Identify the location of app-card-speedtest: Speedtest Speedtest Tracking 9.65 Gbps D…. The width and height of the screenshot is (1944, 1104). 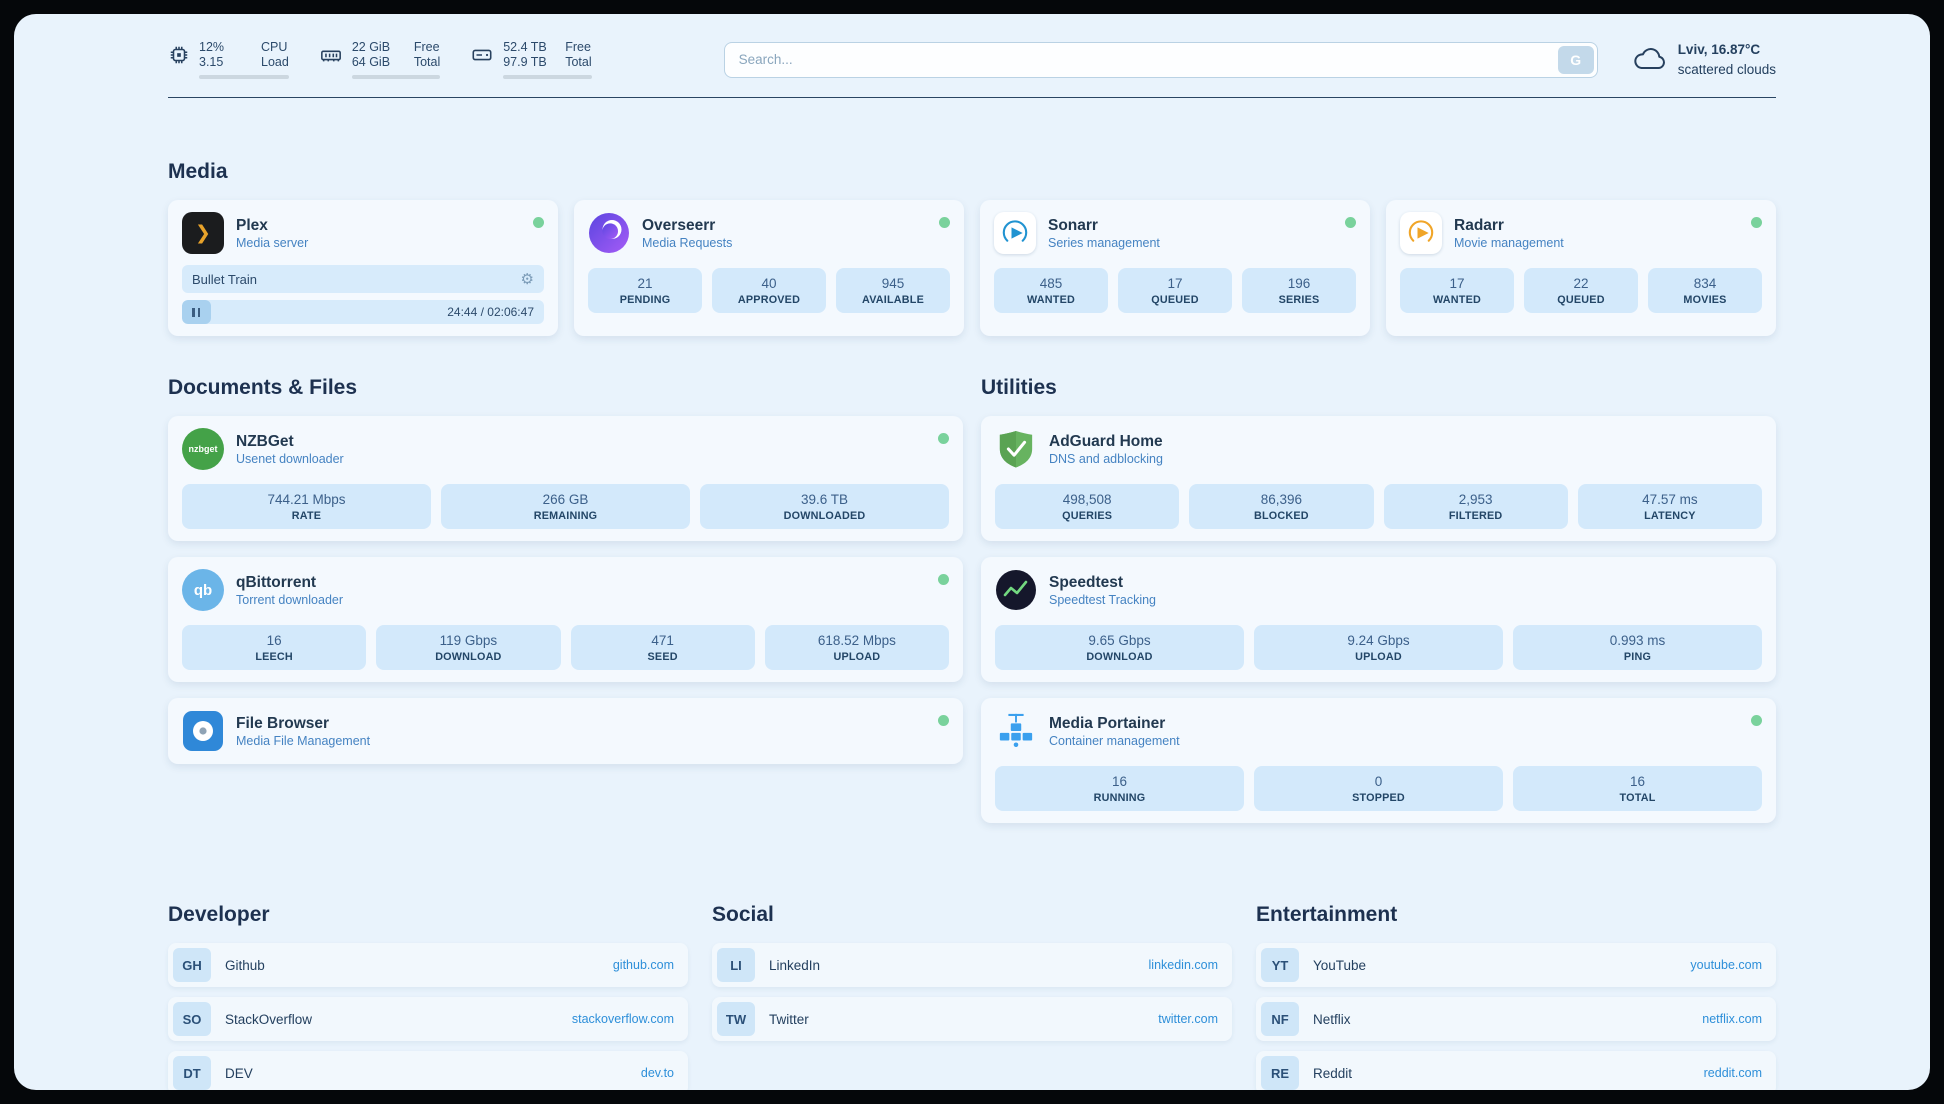
(1378, 620).